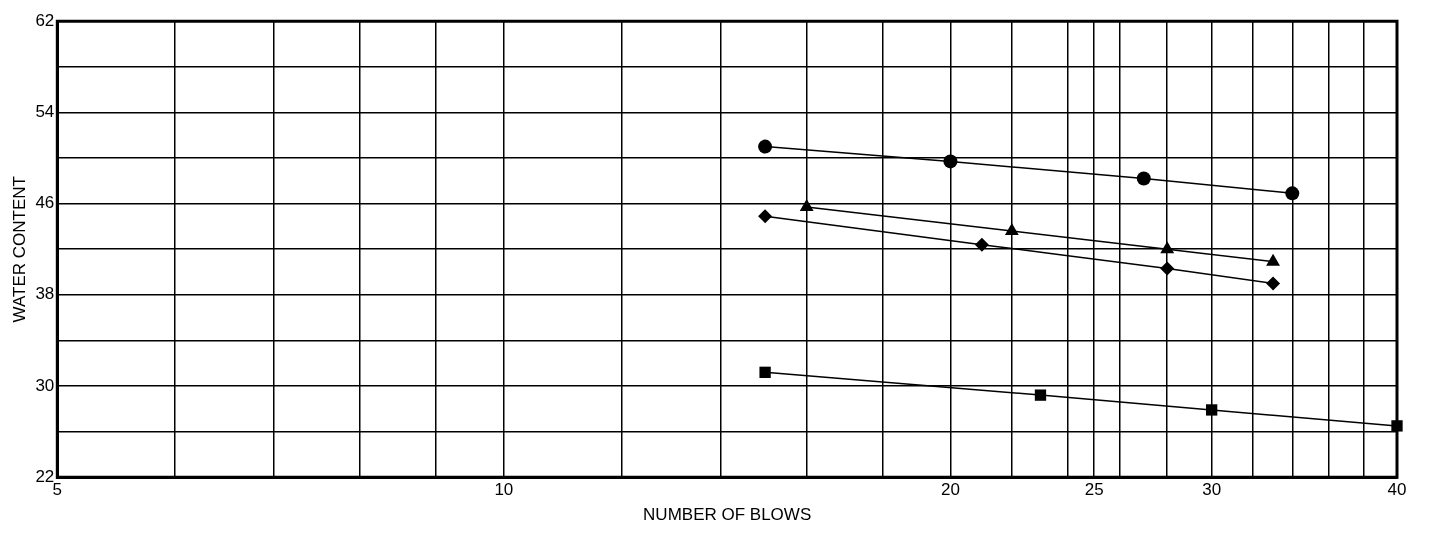 The image size is (1429, 536). I want to click on x-tick-label: 30, so click(1212, 490).